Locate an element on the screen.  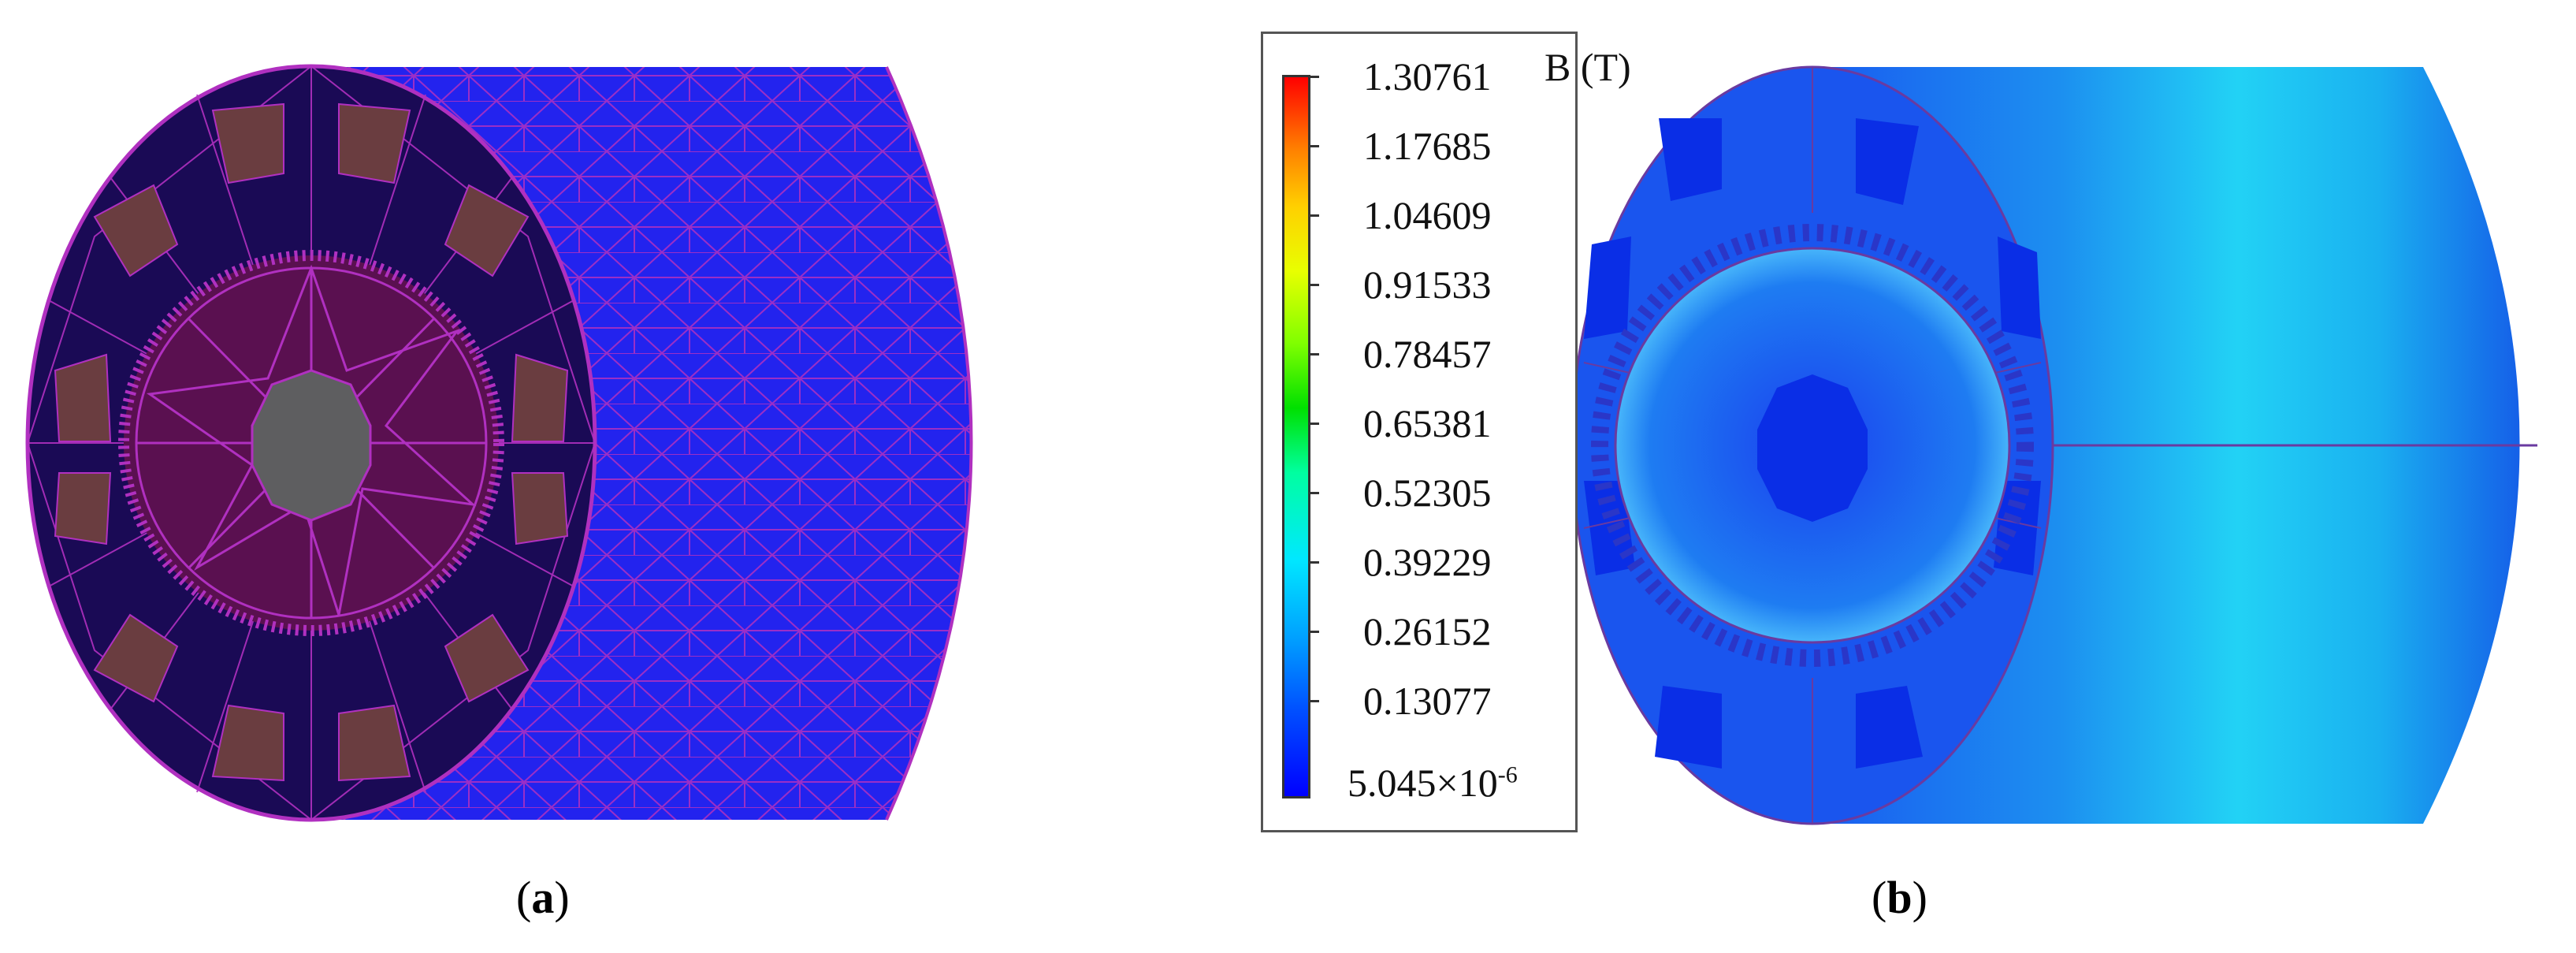
mesh-magnets is located at coordinates (311, 442).